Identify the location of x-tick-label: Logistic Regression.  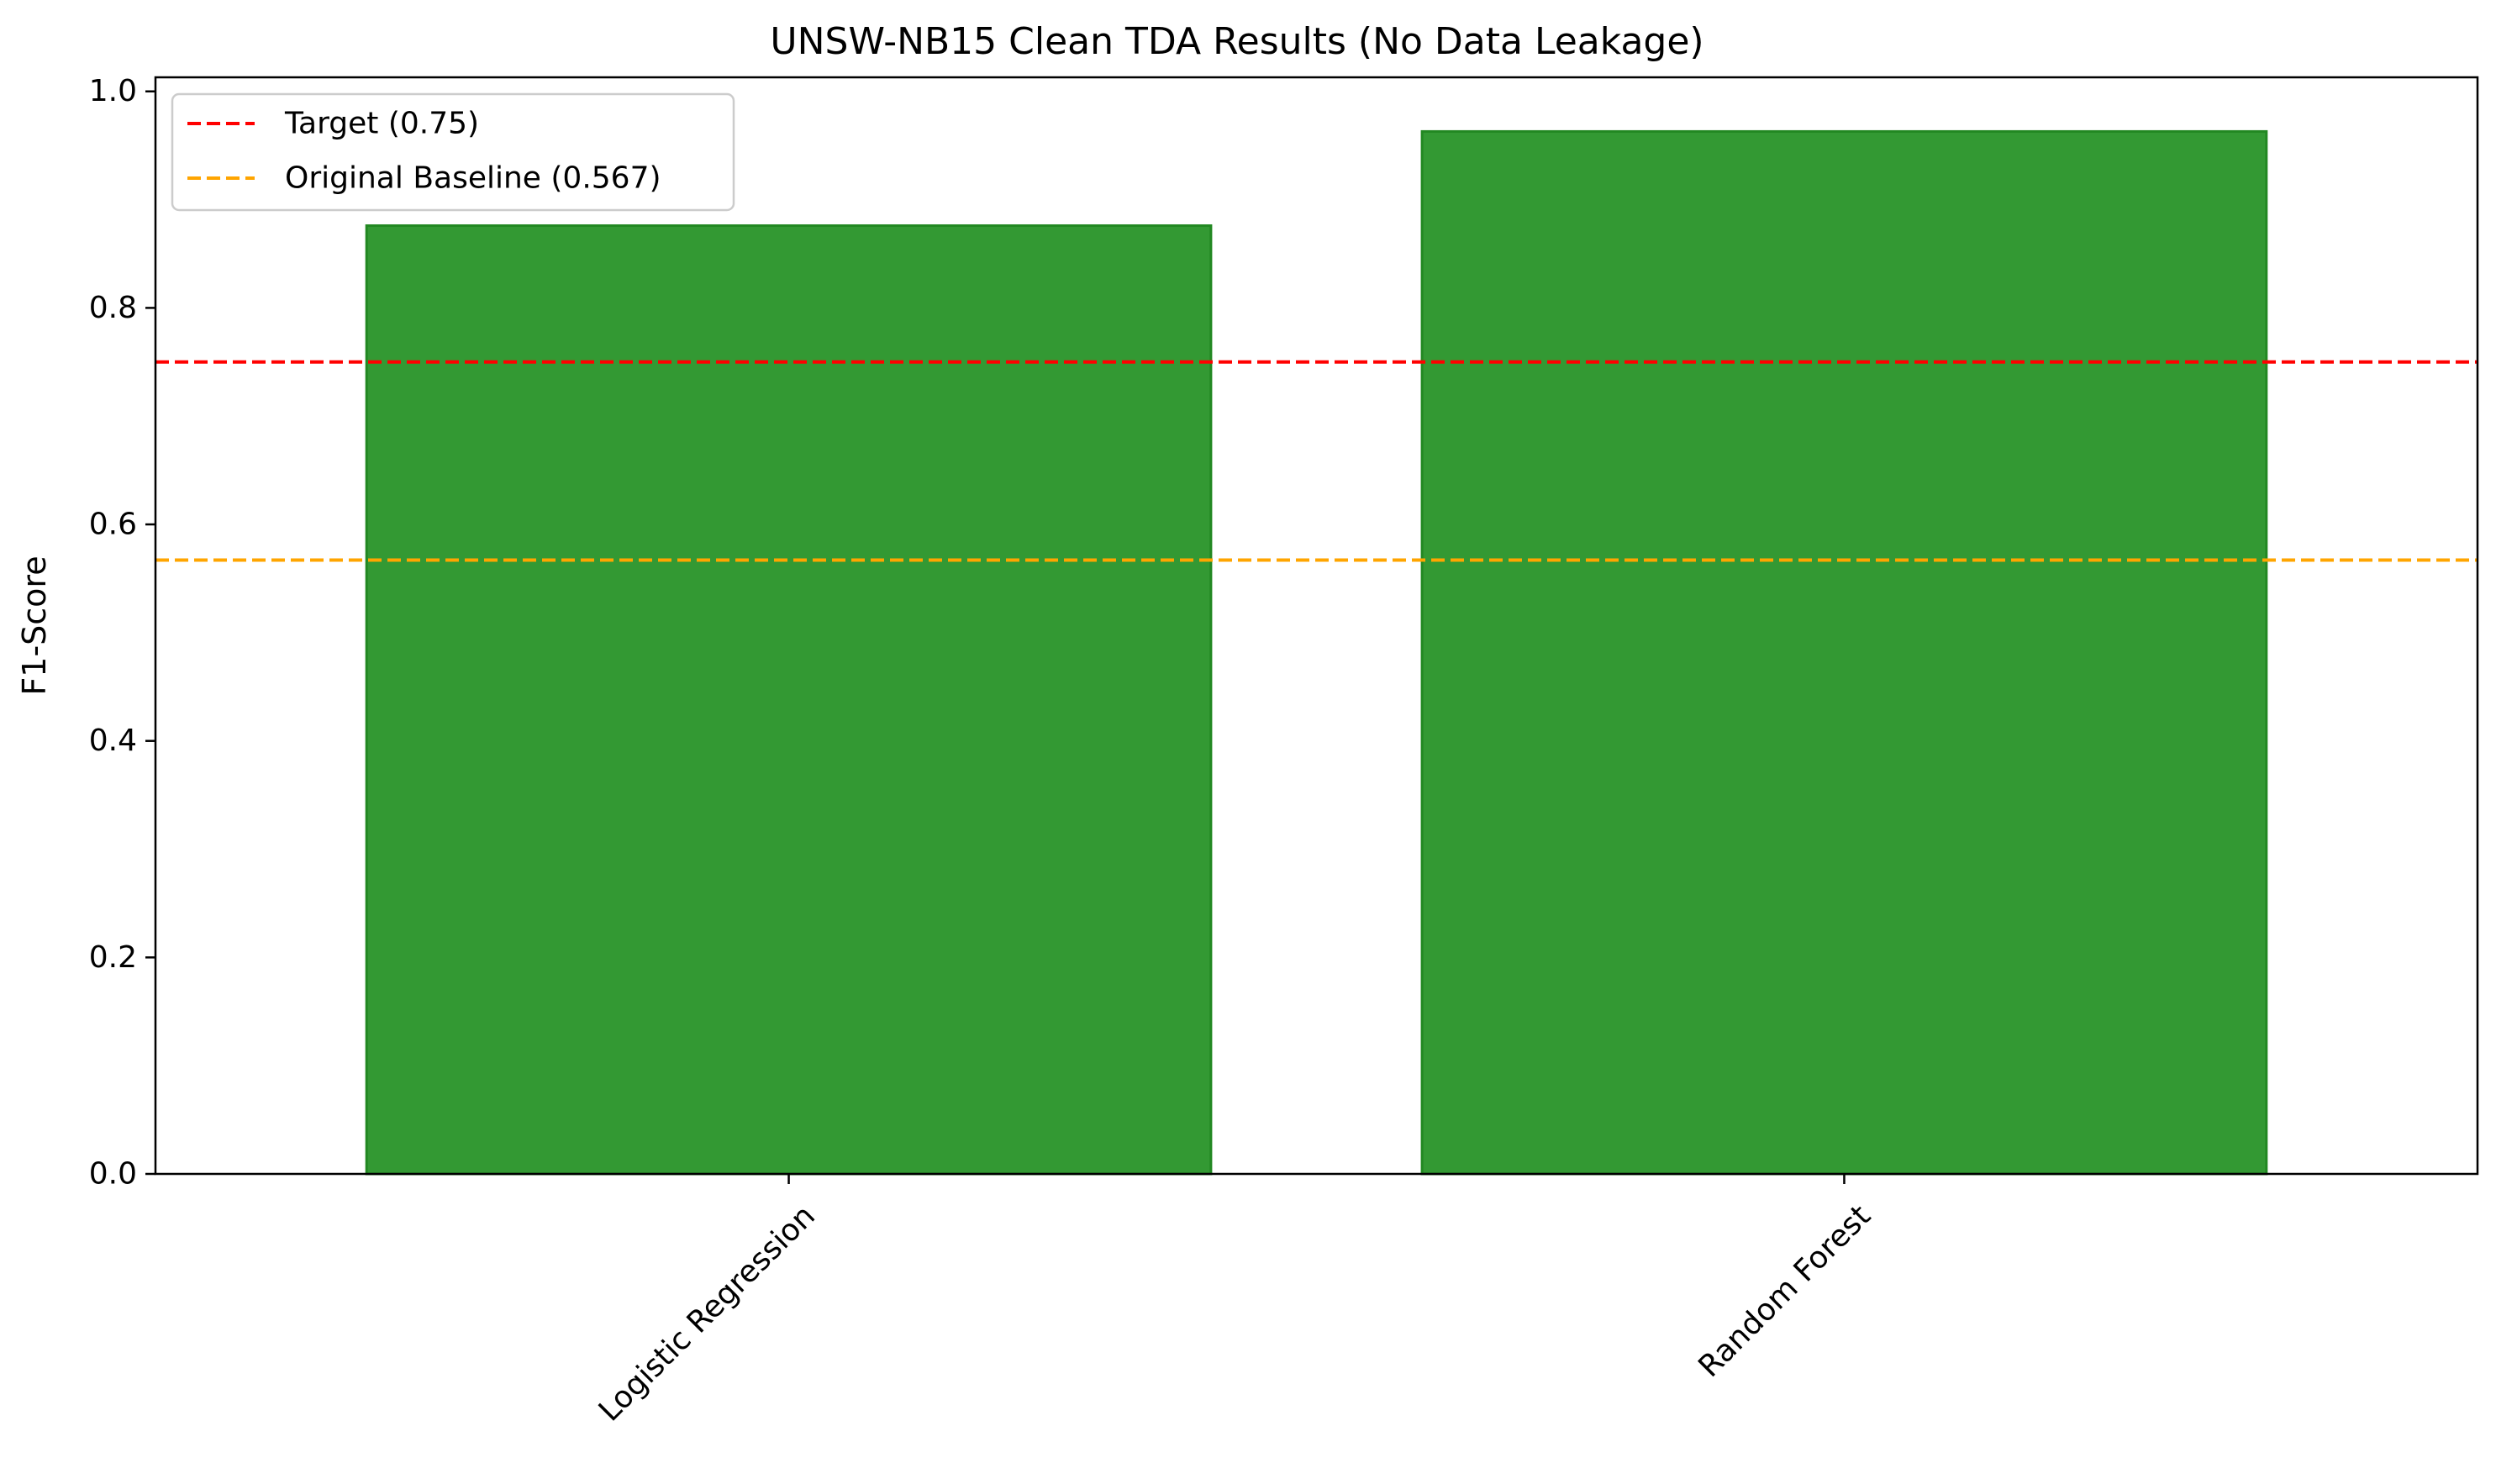
(707, 1313).